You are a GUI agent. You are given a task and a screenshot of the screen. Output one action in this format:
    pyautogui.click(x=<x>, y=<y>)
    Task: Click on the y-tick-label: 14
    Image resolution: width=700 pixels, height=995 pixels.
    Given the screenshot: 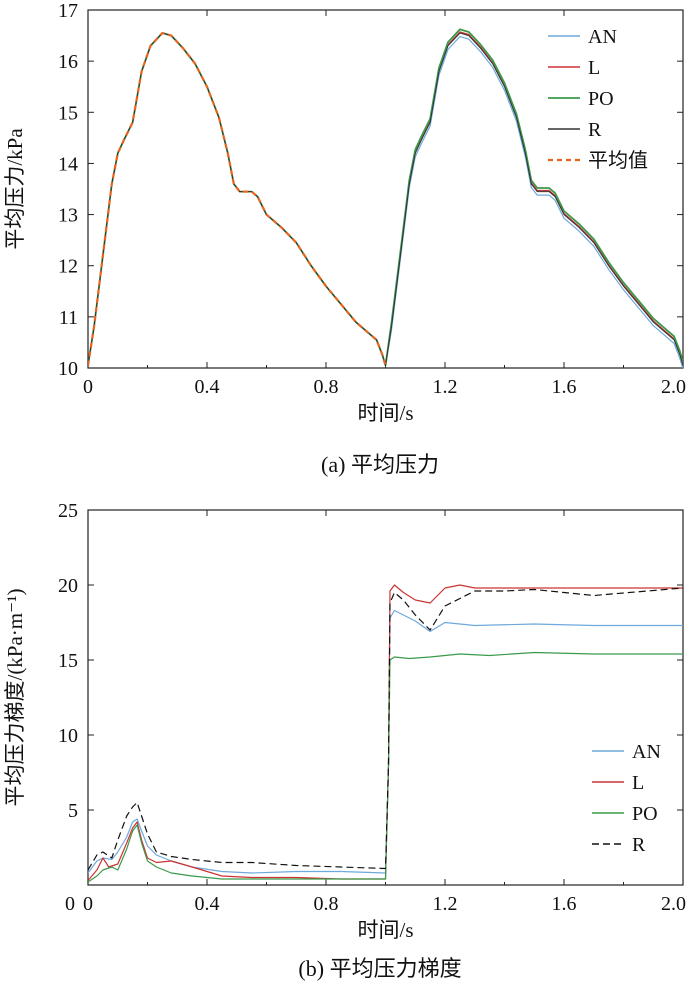 What is the action you would take?
    pyautogui.click(x=68, y=164)
    